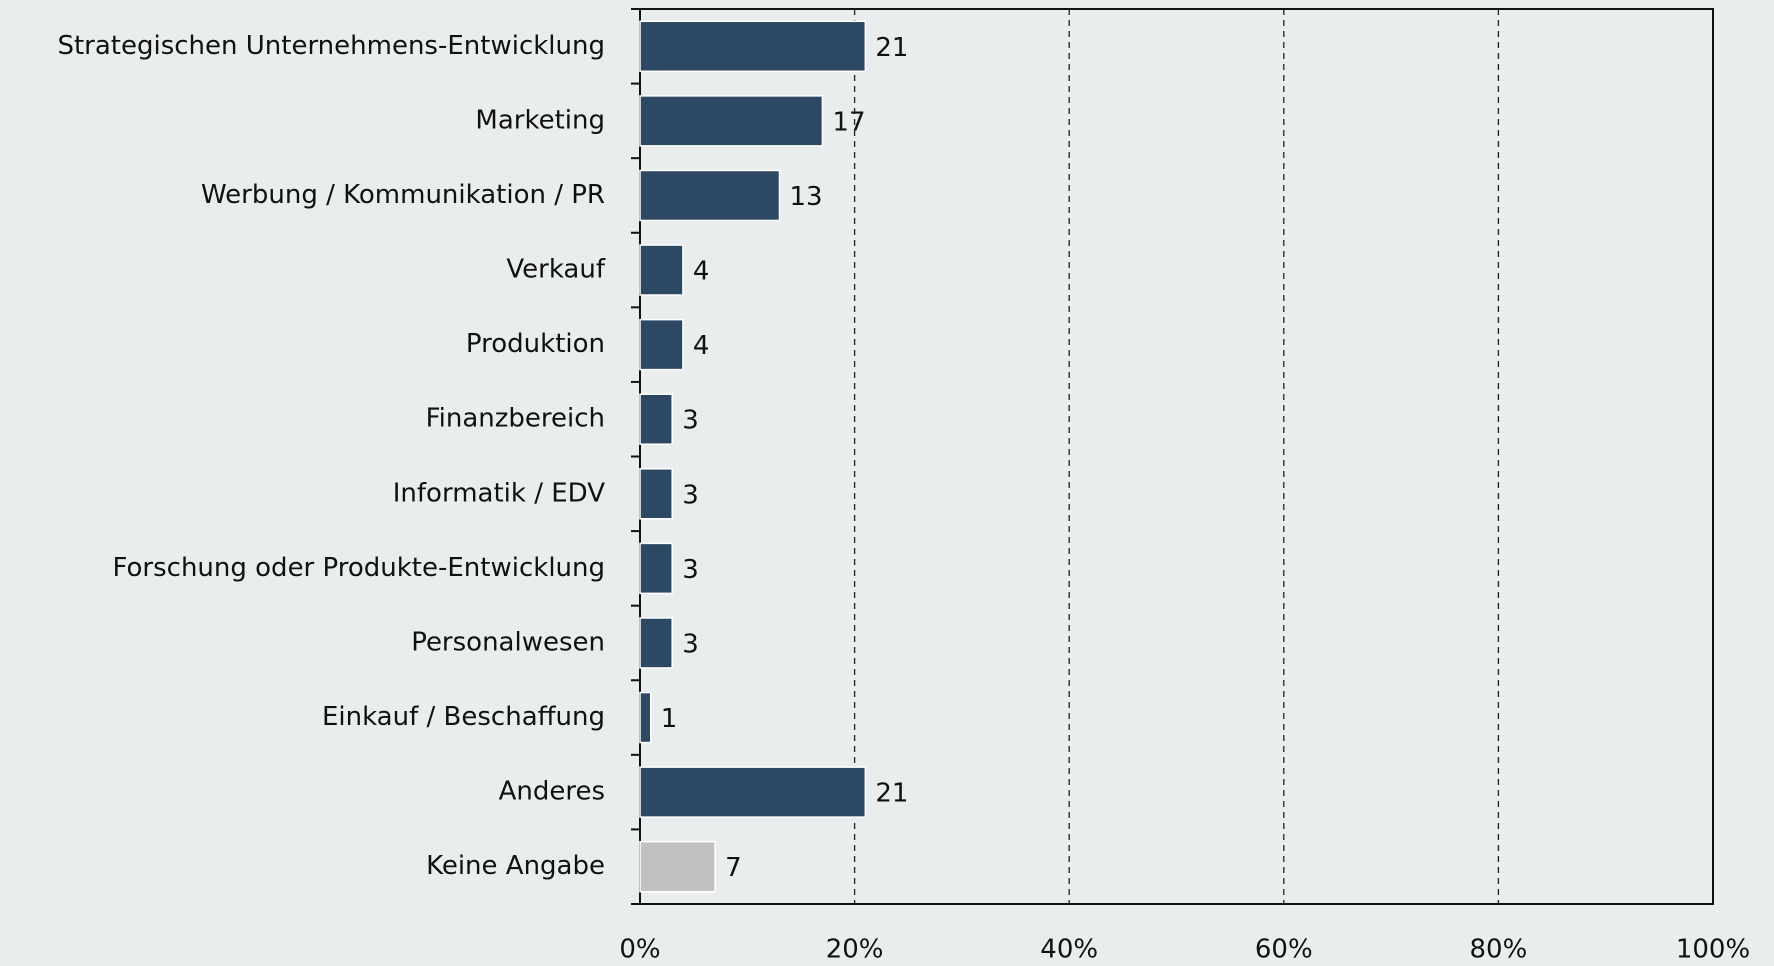  What do you see at coordinates (508, 642) in the screenshot?
I see `y-tick-label: Personalwesen` at bounding box center [508, 642].